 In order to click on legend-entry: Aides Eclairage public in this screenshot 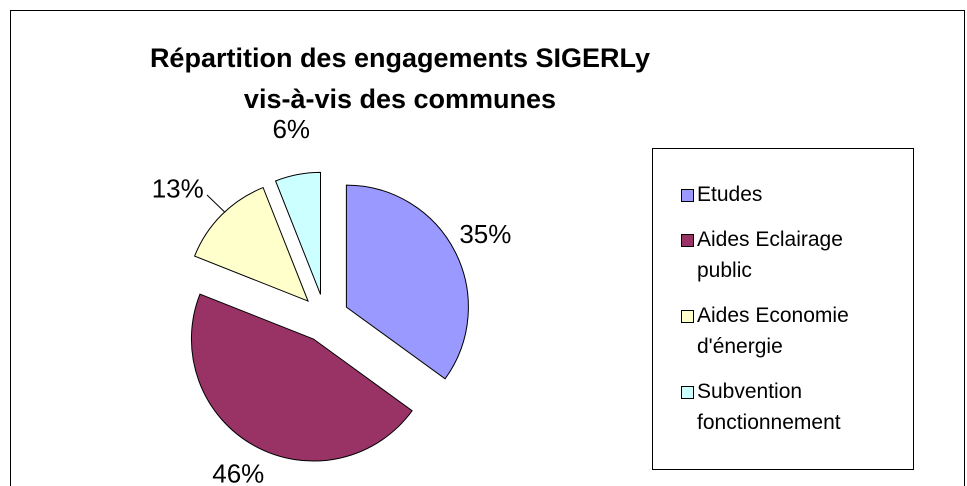, I will do `click(792, 255)`.